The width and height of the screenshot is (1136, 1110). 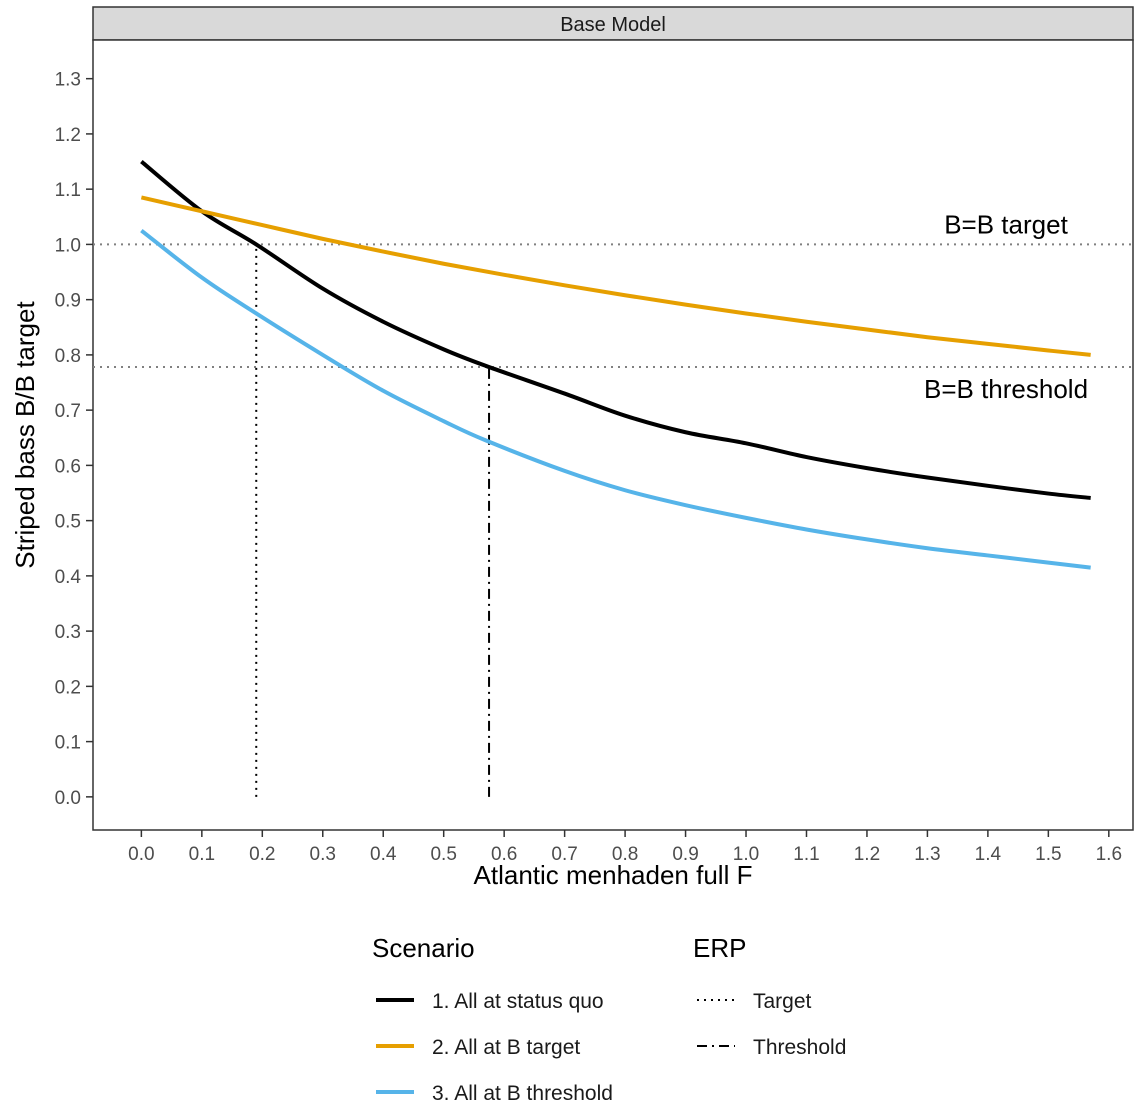 I want to click on y-tick-label: 0.5, so click(x=68, y=522).